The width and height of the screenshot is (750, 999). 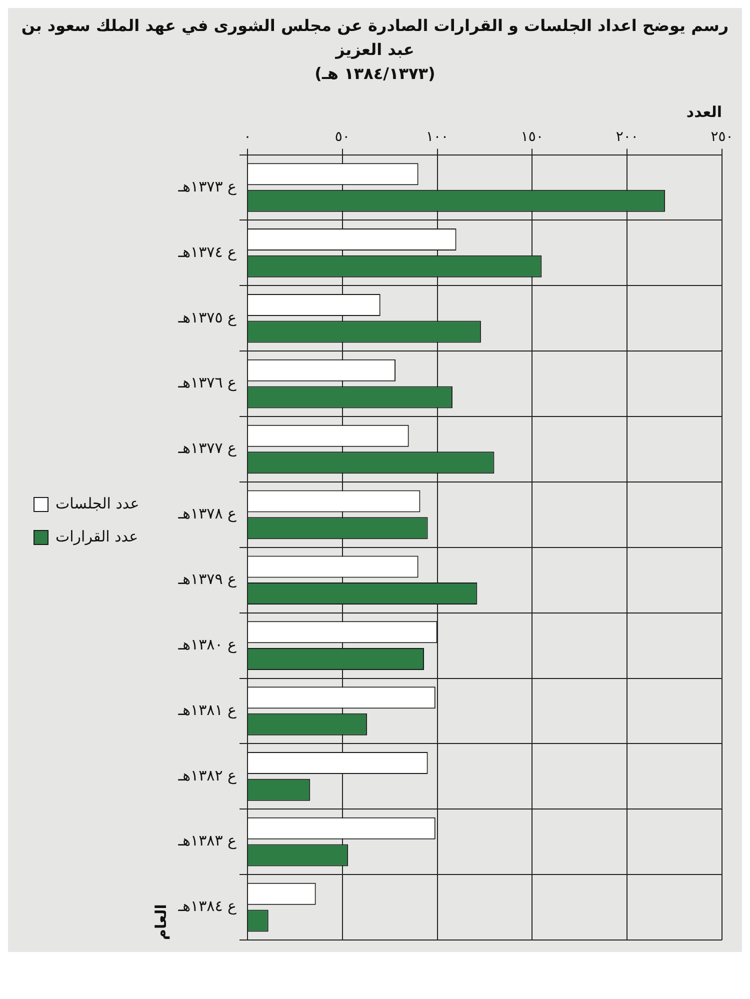 What do you see at coordinates (207, 251) in the screenshot?
I see `y-tick-label: ع ١٣٧٤هـ` at bounding box center [207, 251].